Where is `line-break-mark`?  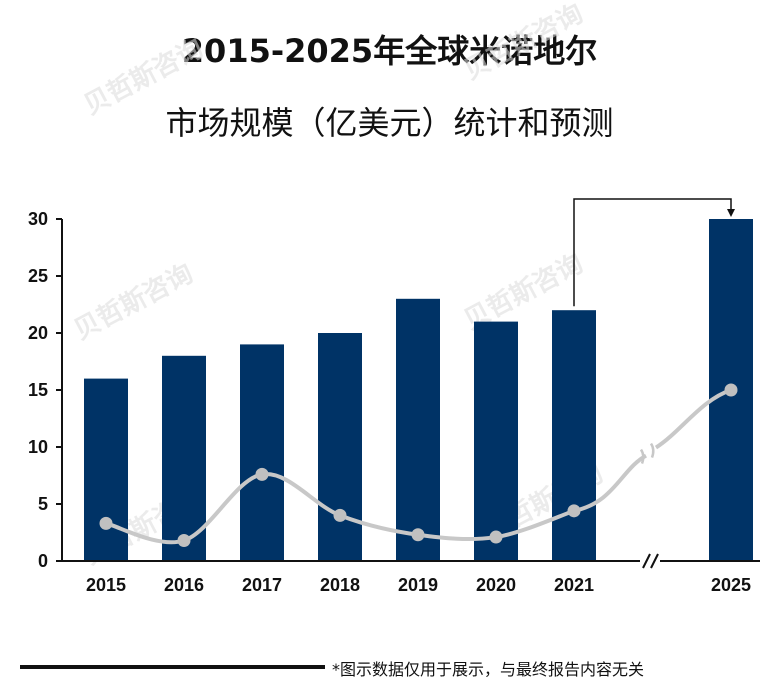
line-break-mark is located at coordinates (647, 453).